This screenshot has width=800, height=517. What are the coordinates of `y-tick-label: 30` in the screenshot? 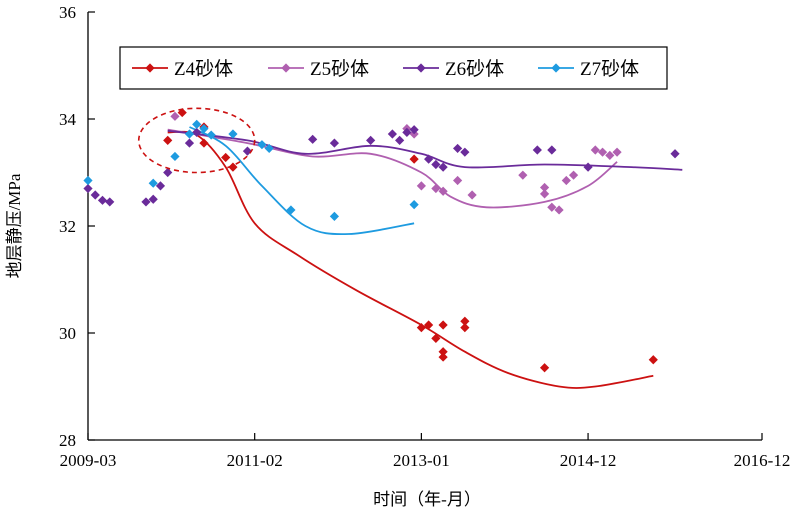 It's located at (67, 333).